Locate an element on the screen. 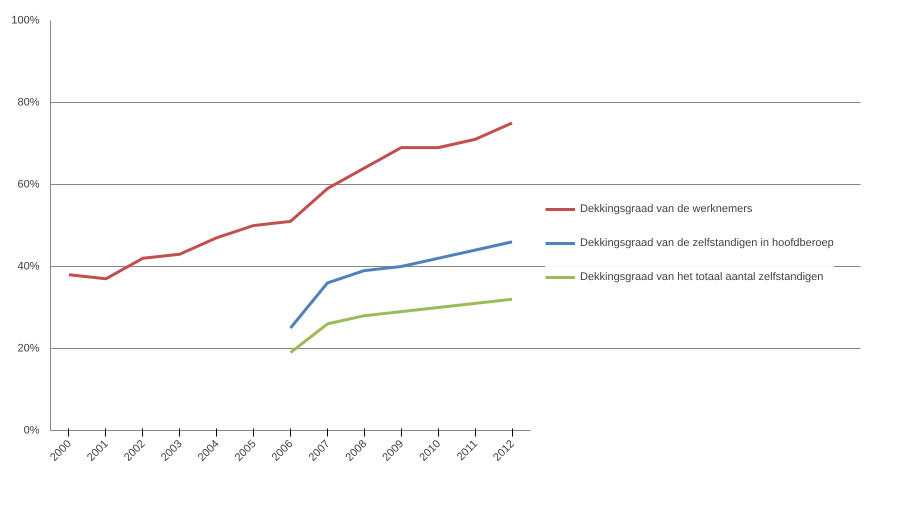 This screenshot has width=904, height=520. y-tick-label: 20% is located at coordinates (28, 348).